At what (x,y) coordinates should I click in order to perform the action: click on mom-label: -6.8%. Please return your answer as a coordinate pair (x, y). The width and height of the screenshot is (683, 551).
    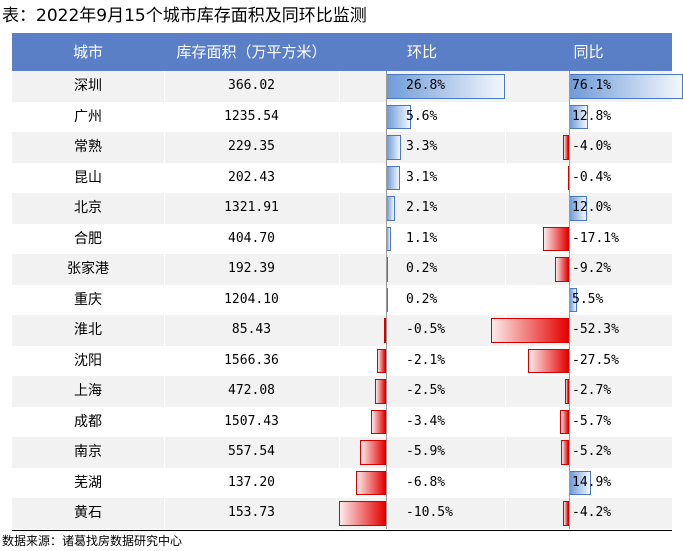
    Looking at the image, I should click on (426, 482).